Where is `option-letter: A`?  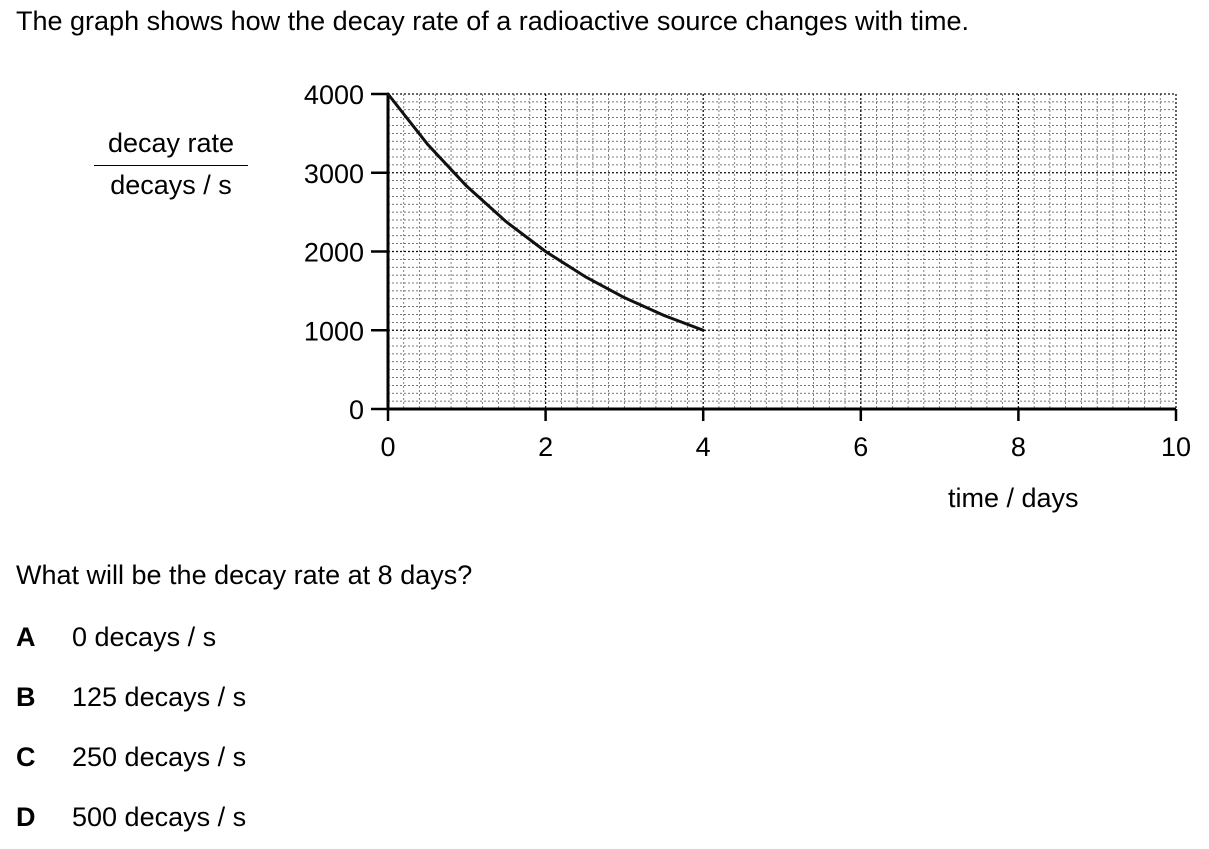
option-letter: A is located at coordinates (26, 637).